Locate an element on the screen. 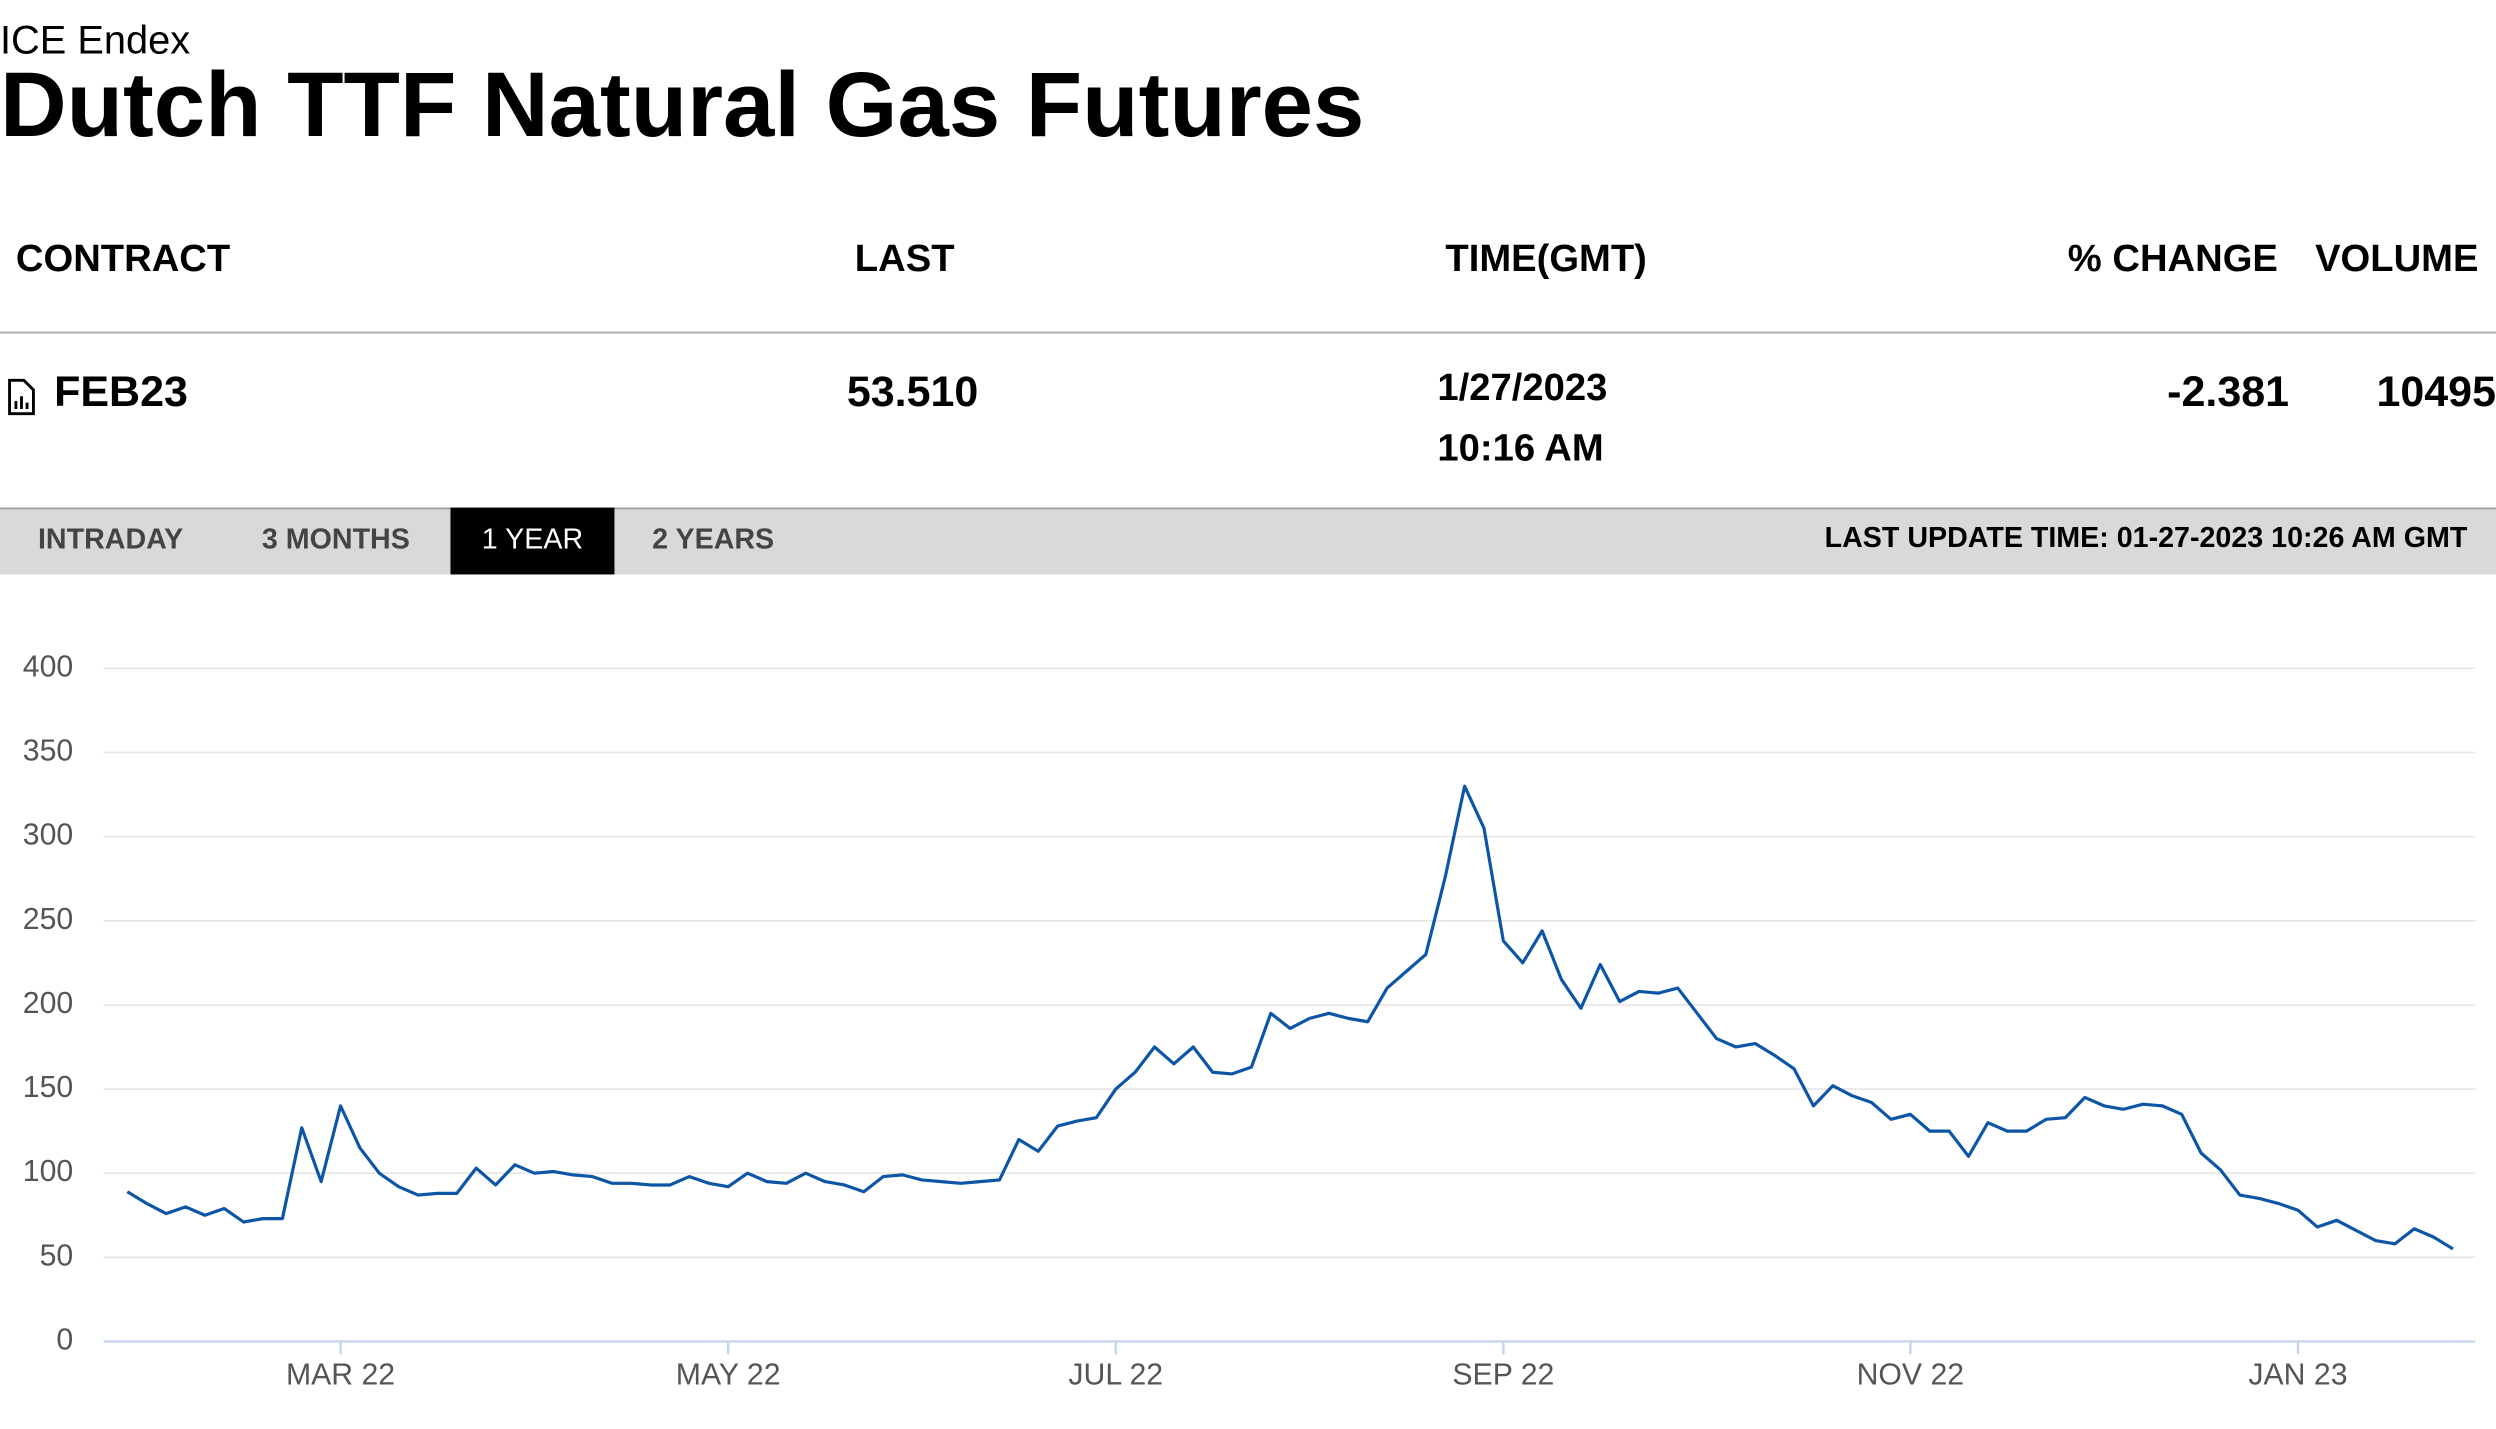  y-tick-label: 0 is located at coordinates (64, 1339).